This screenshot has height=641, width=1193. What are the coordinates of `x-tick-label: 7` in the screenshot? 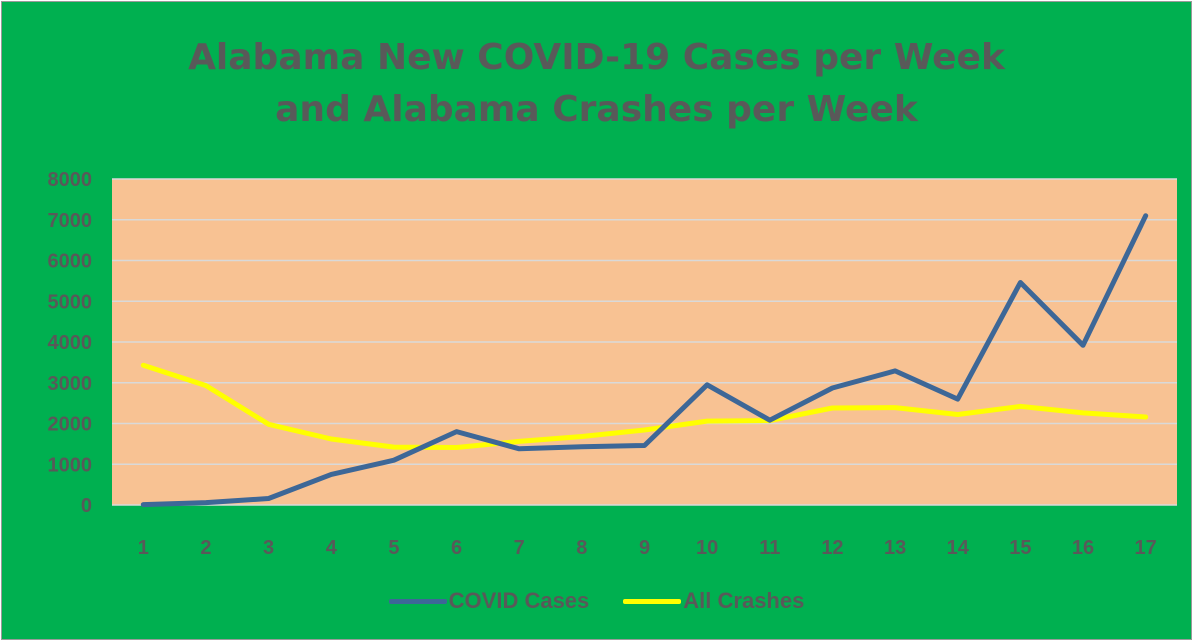 It's located at (519, 548).